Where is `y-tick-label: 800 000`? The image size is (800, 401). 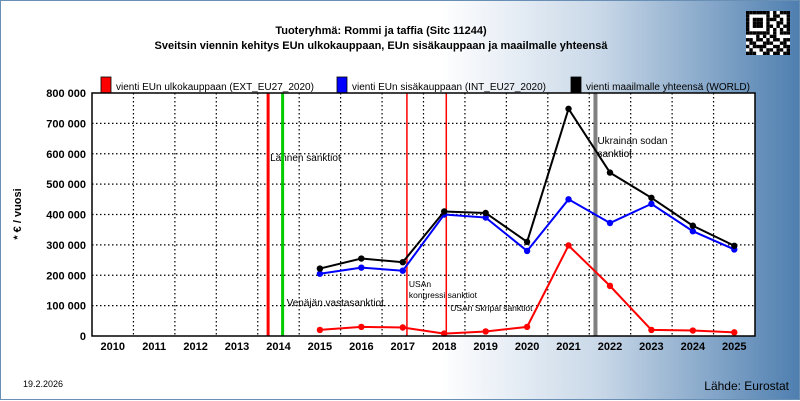
y-tick-label: 800 000 is located at coordinates (66, 94).